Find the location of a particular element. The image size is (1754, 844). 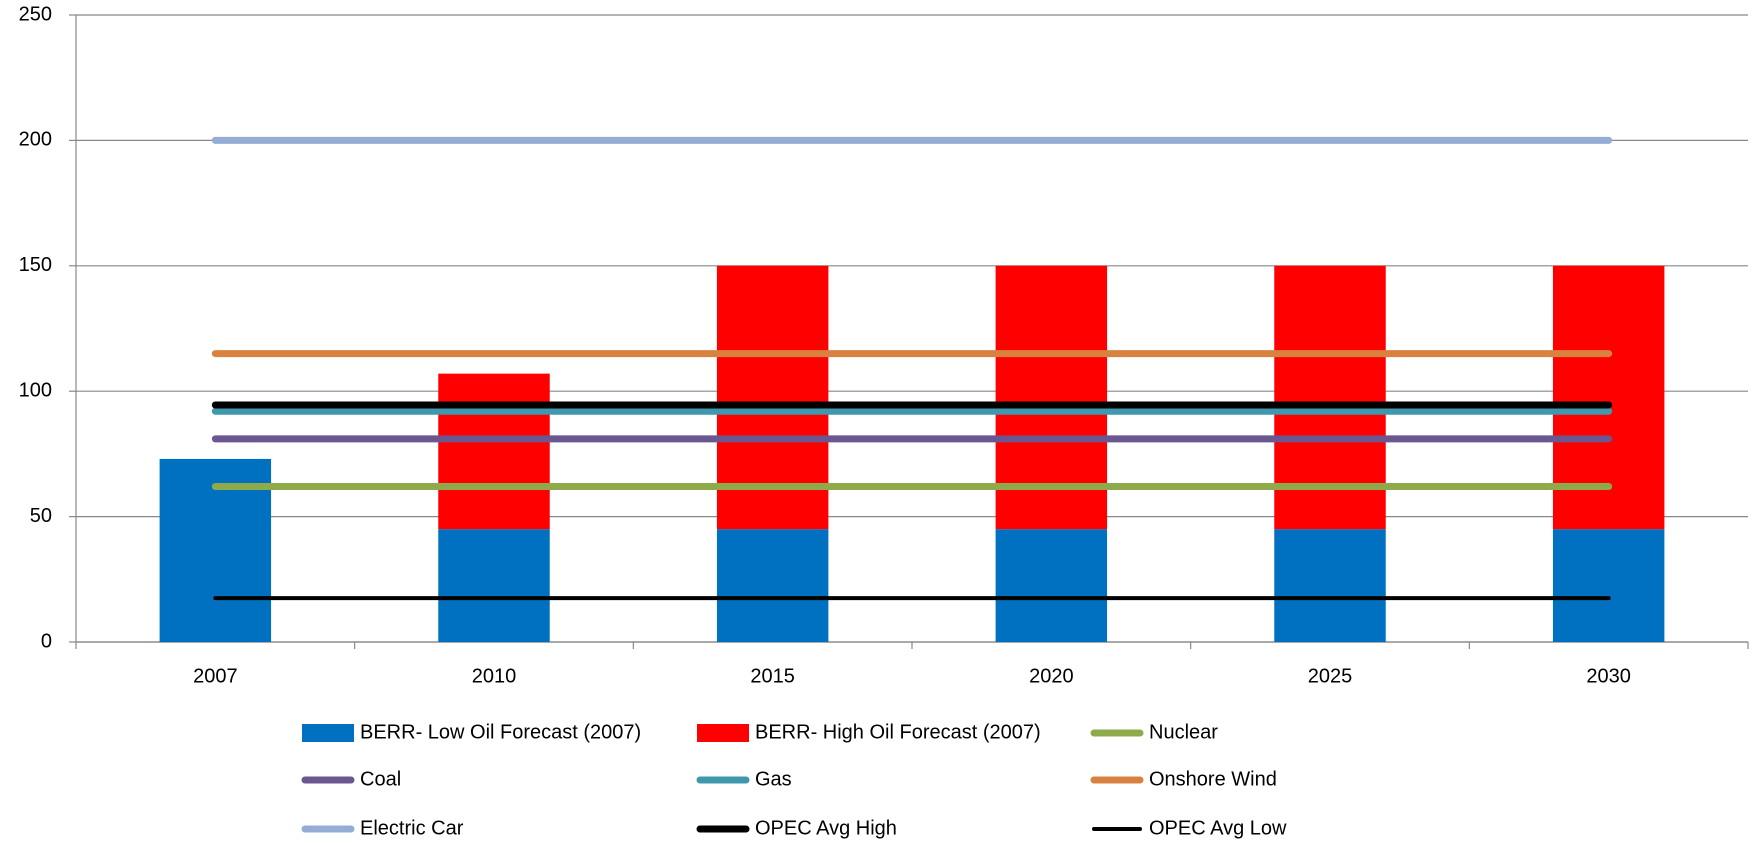

legend-label: Electric Car is located at coordinates (412, 828).